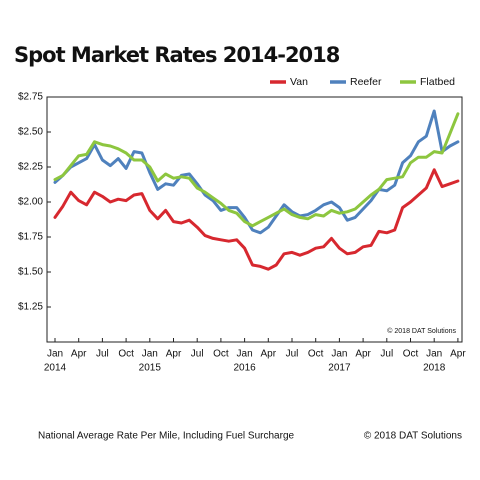 This screenshot has height=480, width=480. What do you see at coordinates (30, 237) in the screenshot?
I see `y-tick-label: $1.75` at bounding box center [30, 237].